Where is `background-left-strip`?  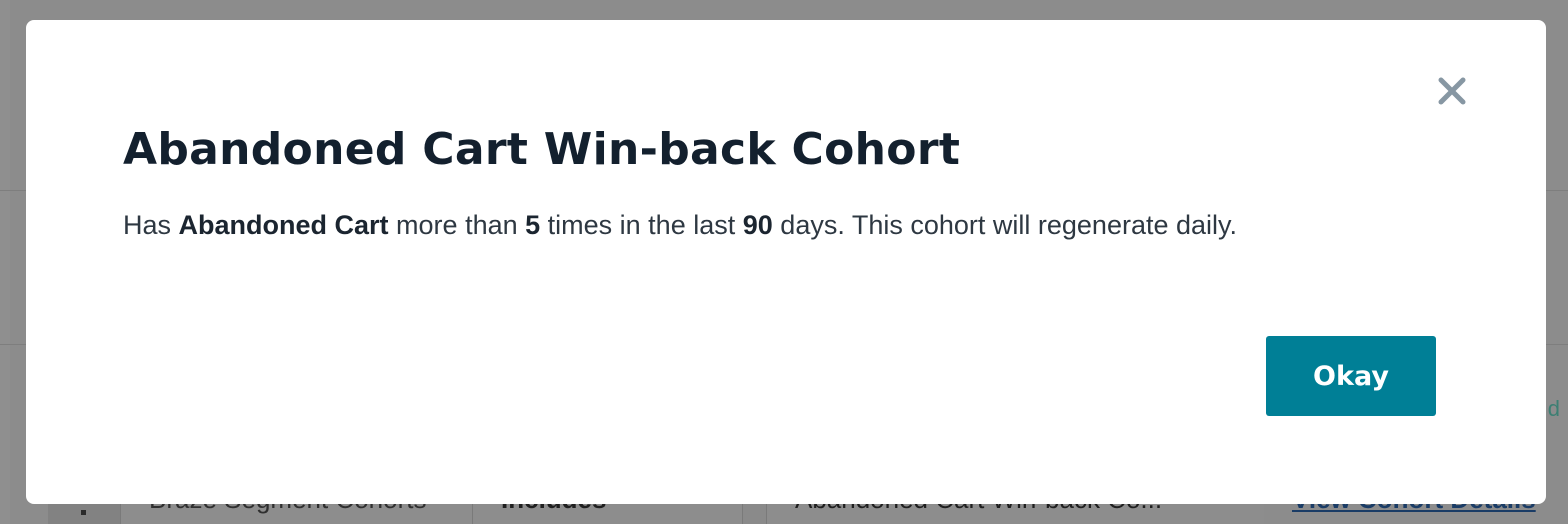
background-left-strip is located at coordinates (5, 262).